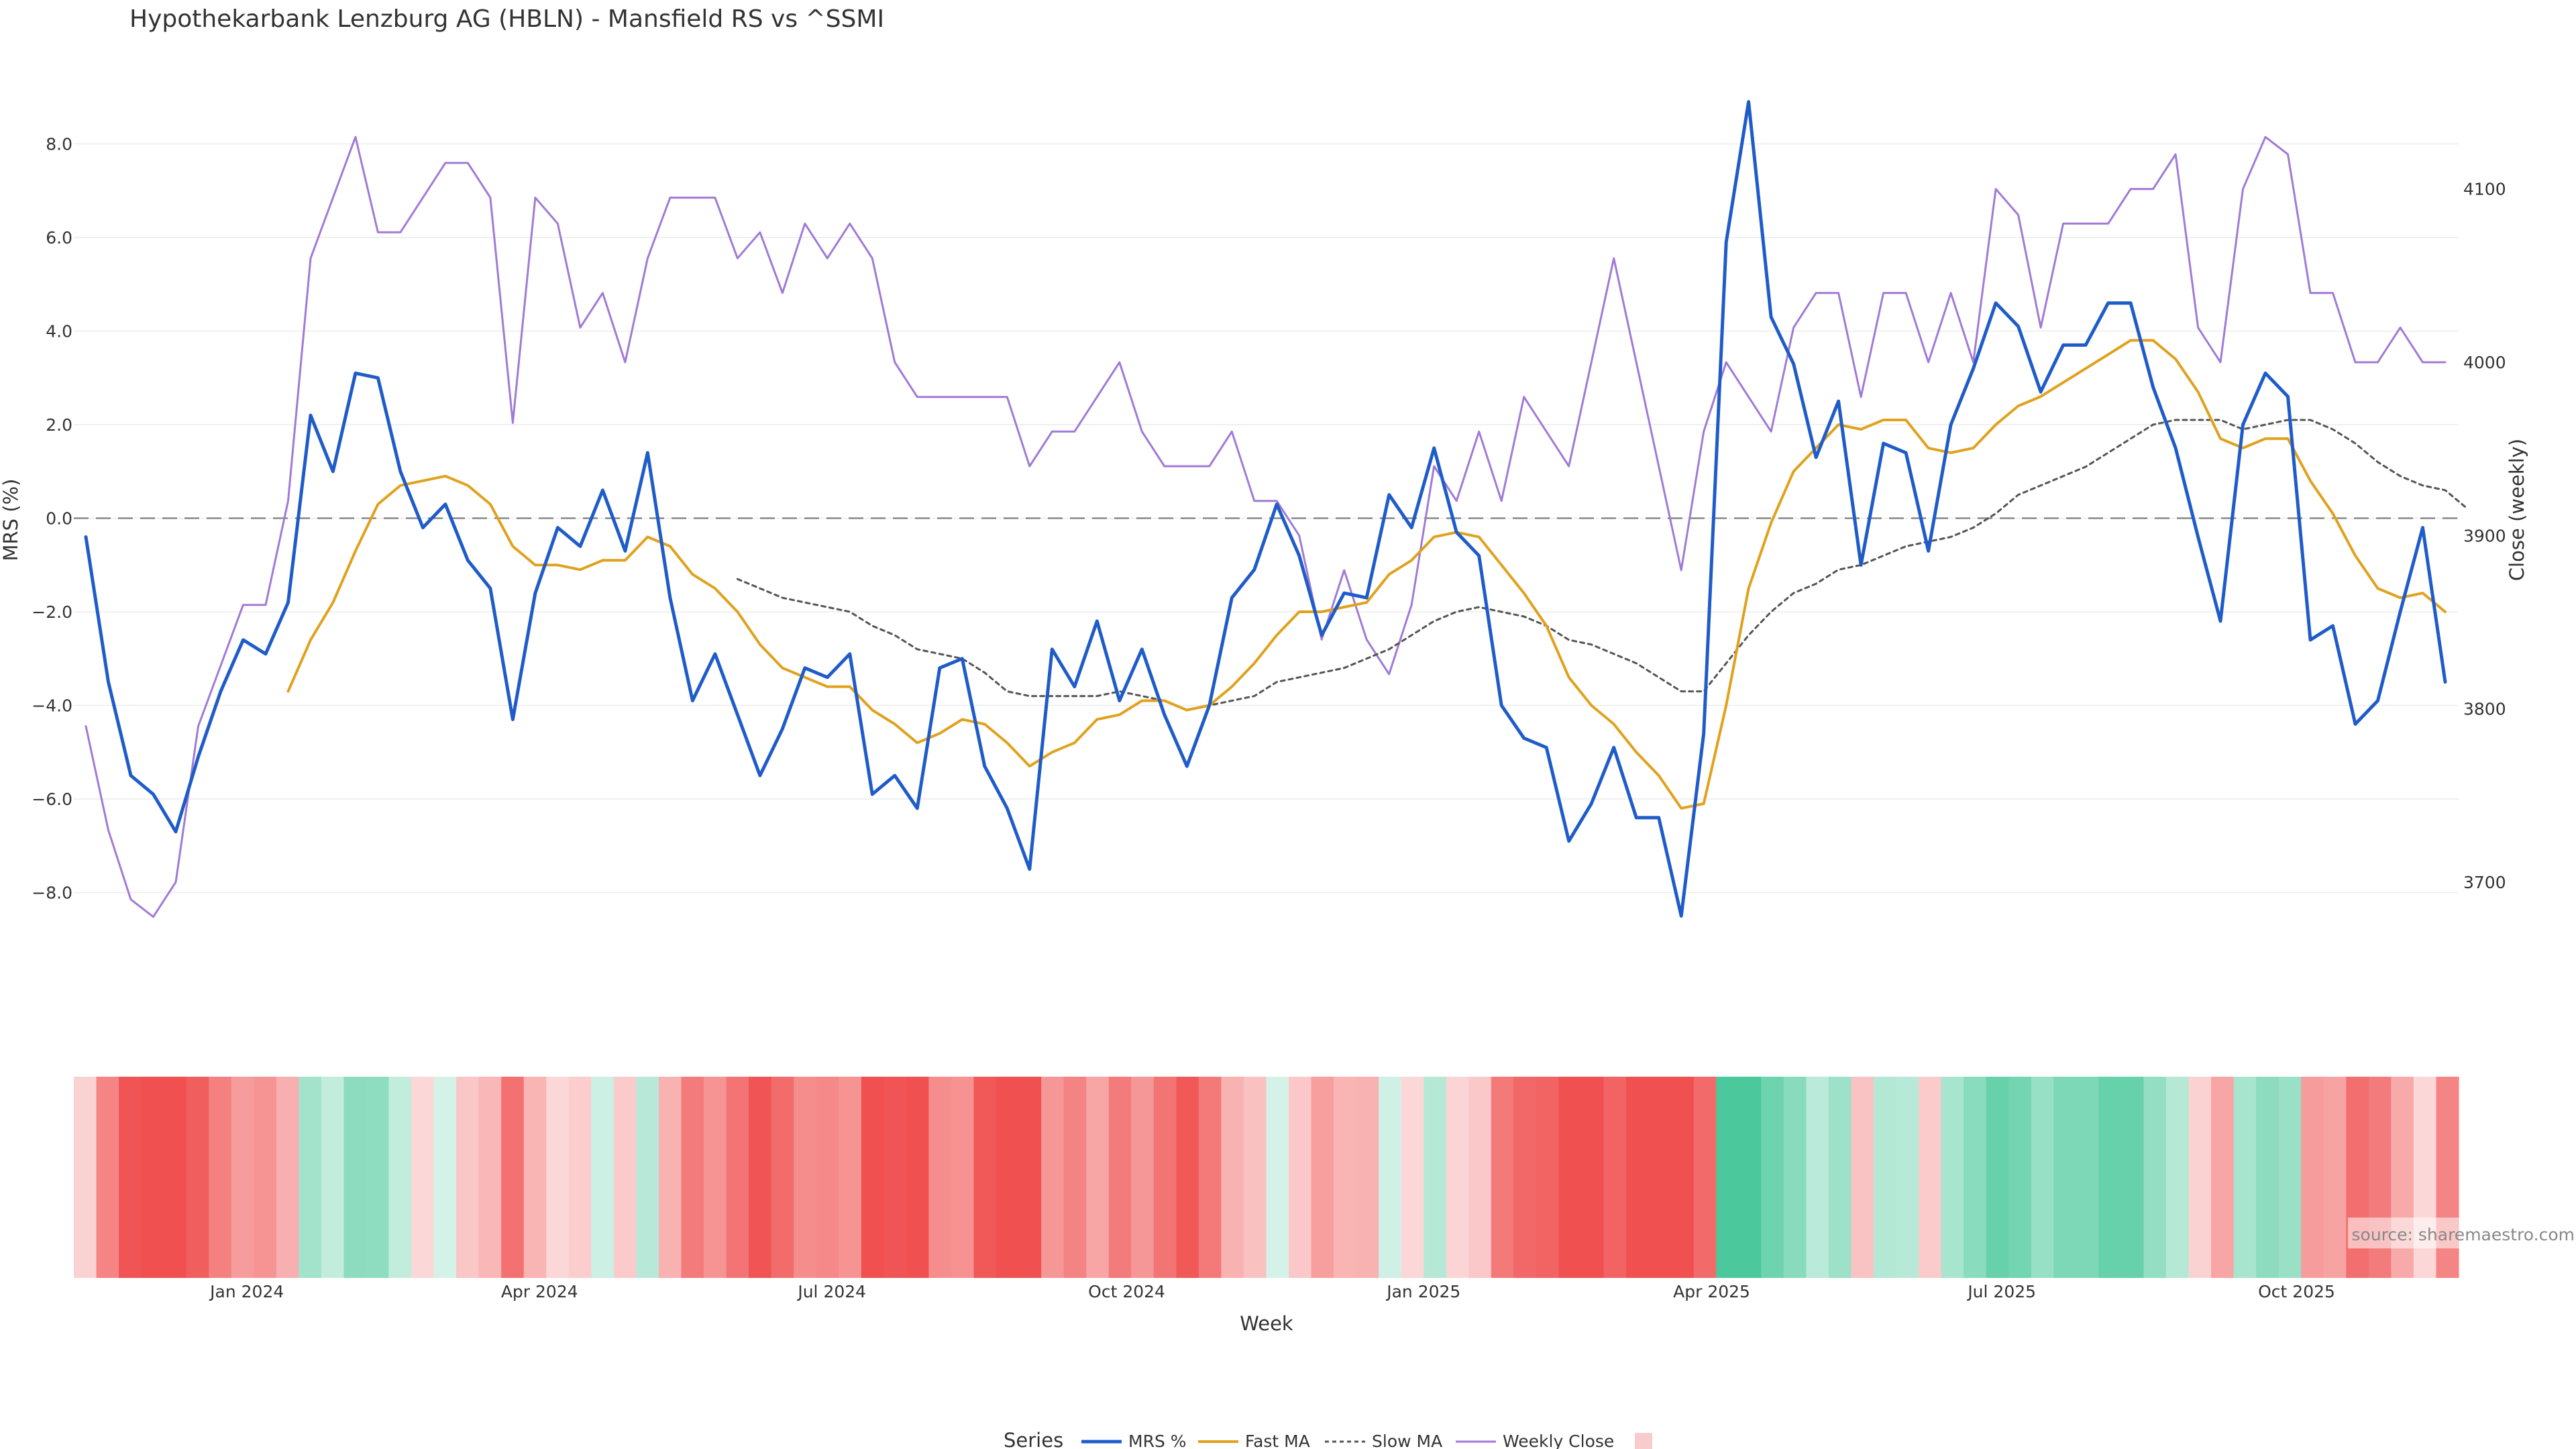  I want to click on x-tick-label: Apr 2025, so click(1711, 1291).